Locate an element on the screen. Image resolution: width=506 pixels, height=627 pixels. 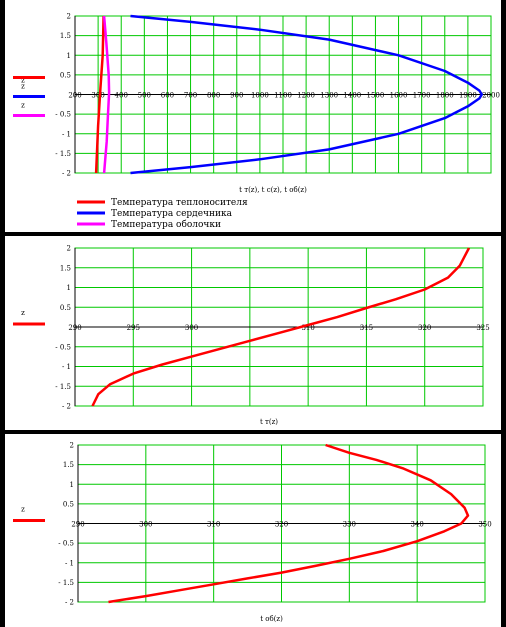
x-tick-label: 315 is located at coordinates (366, 328).